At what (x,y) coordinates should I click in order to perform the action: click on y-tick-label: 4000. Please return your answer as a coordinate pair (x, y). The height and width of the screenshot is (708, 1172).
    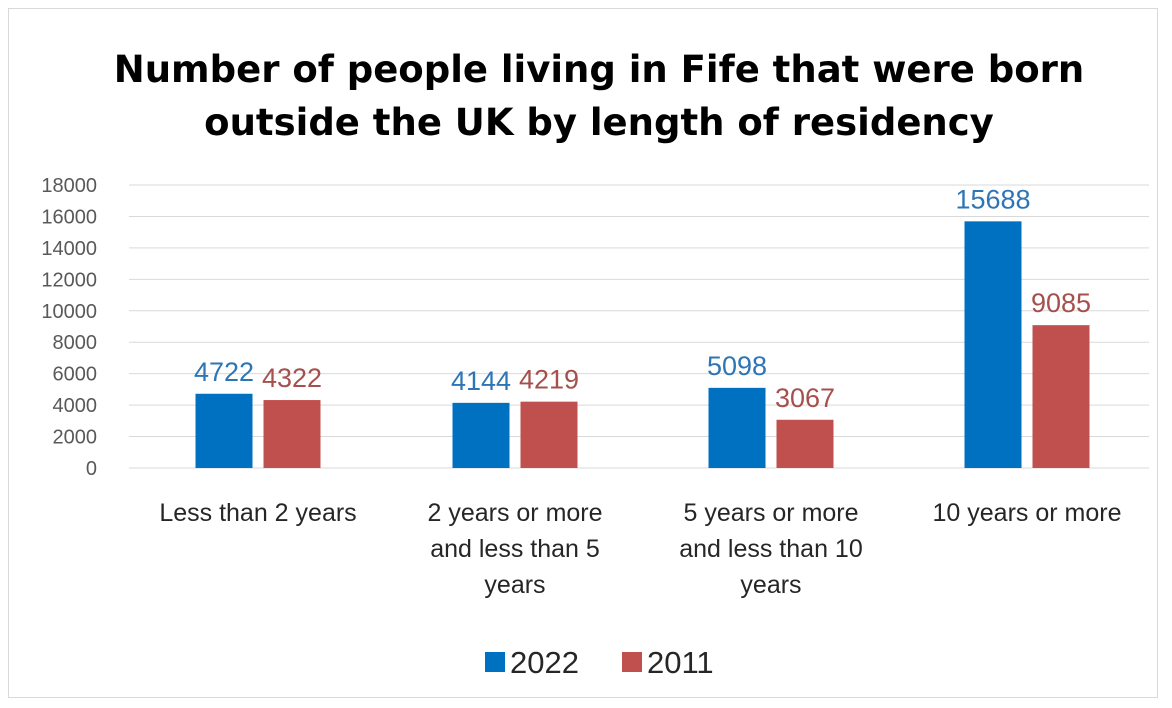
    Looking at the image, I should click on (75, 406).